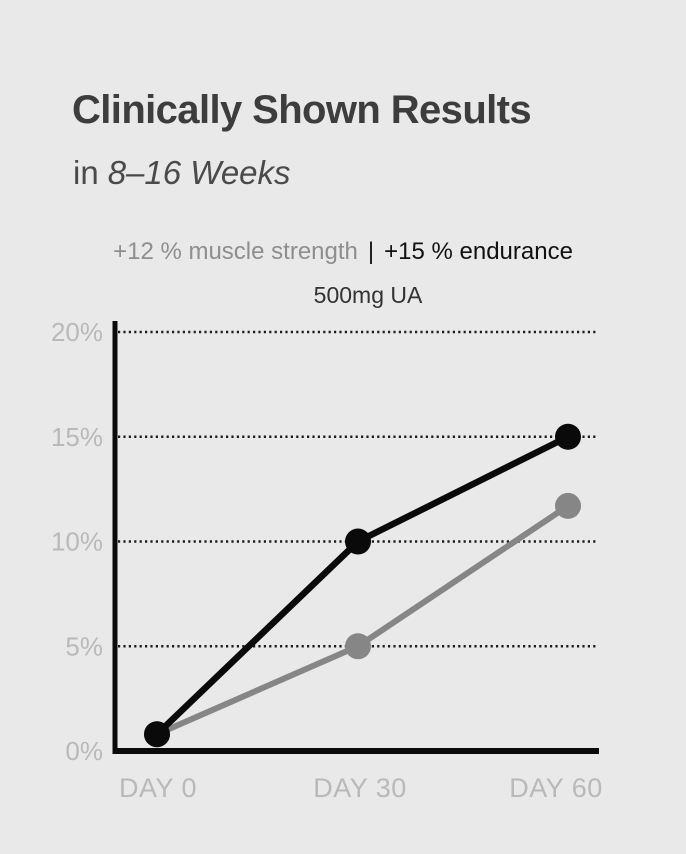  Describe the element at coordinates (199, 172) in the screenshot. I see `subtitle-duration: 8–16 Weeks` at that location.